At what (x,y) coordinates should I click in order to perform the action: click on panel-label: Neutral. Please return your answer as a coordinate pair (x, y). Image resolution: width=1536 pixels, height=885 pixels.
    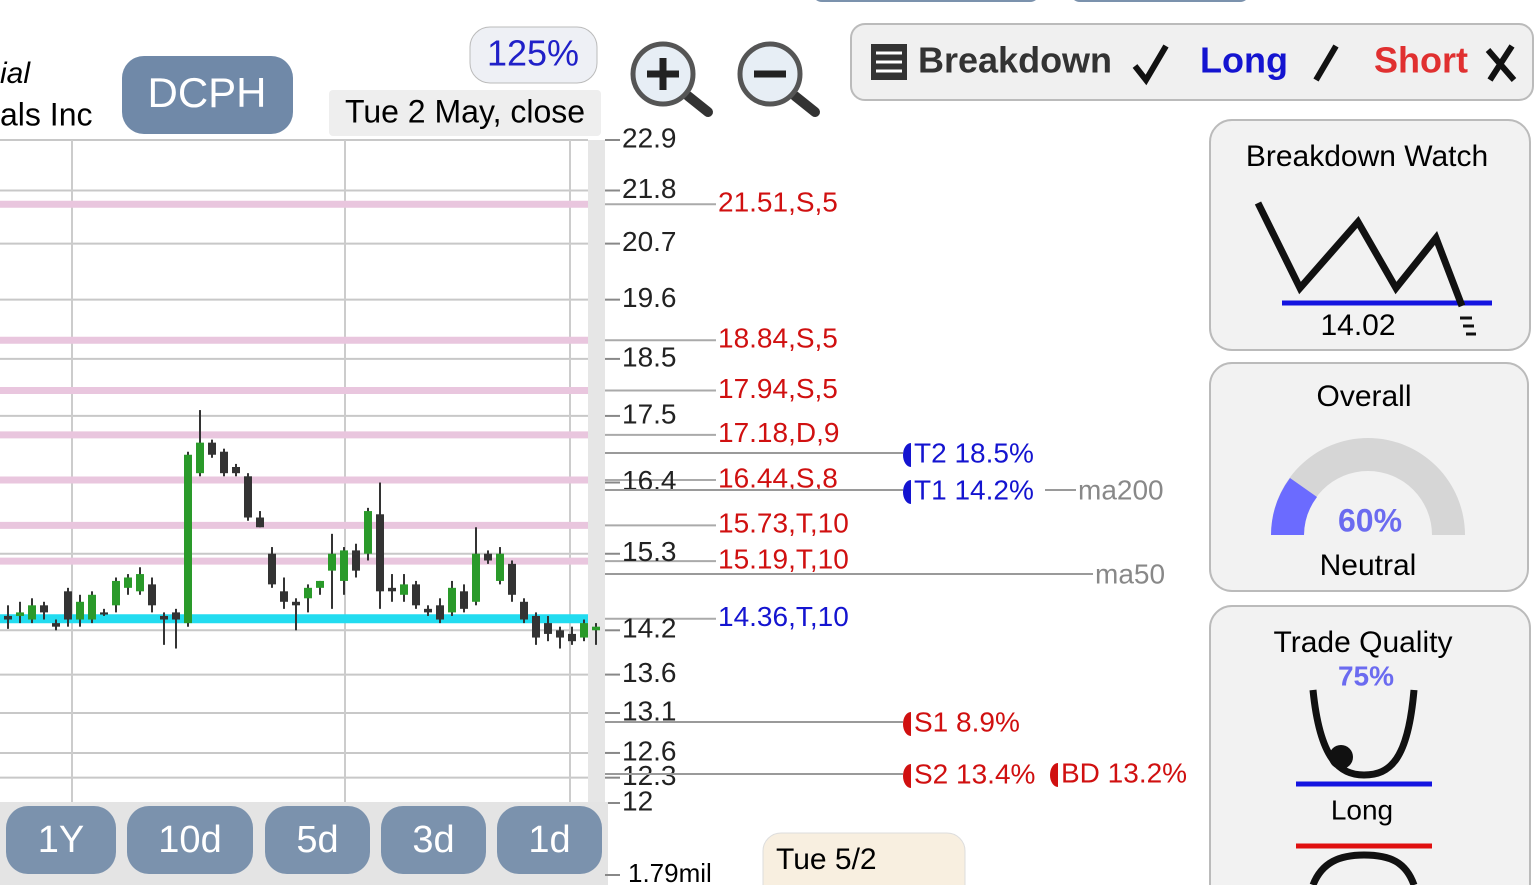
    Looking at the image, I should click on (1368, 565).